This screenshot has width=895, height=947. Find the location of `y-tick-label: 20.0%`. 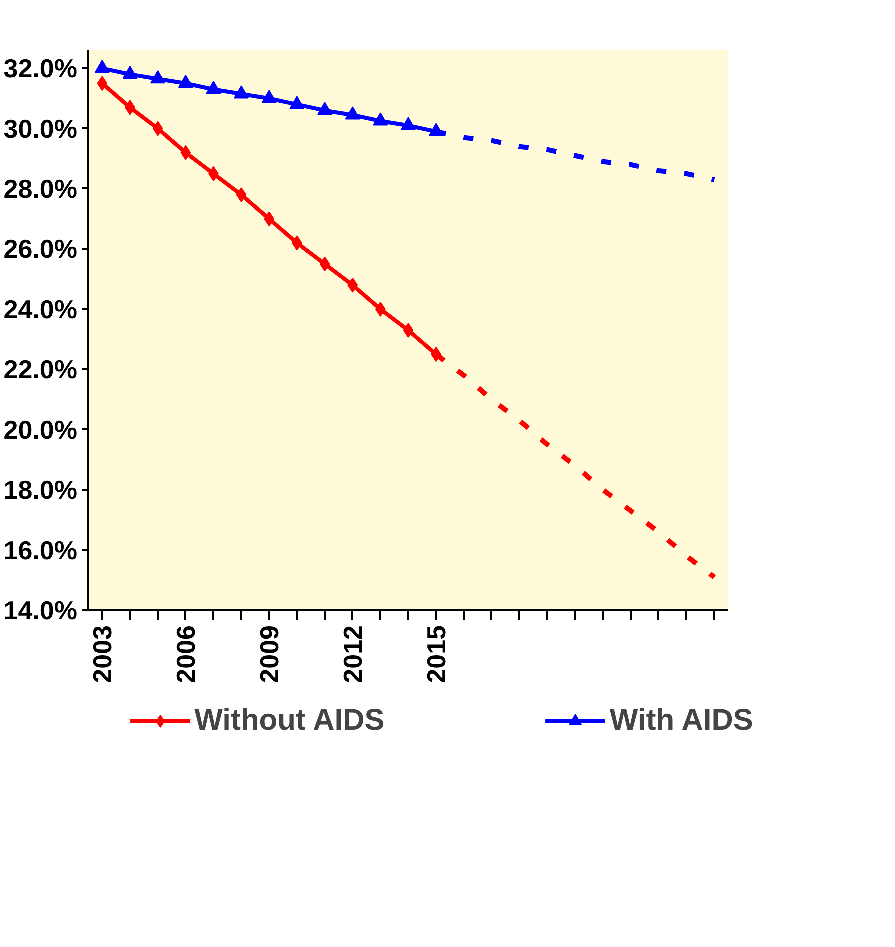

y-tick-label: 20.0% is located at coordinates (41, 429).